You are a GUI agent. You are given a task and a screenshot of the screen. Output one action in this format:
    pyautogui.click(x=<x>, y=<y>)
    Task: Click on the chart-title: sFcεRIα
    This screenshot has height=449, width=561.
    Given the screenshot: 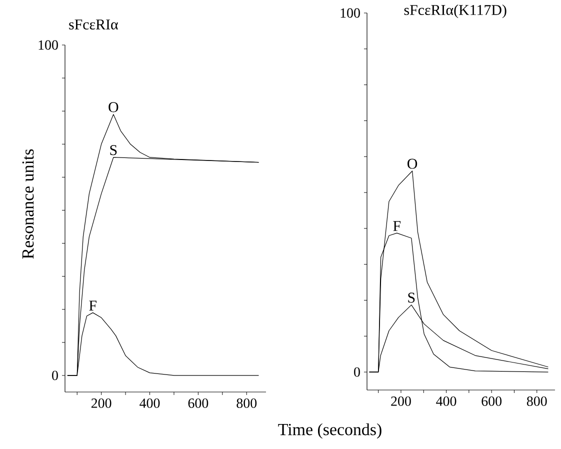 What is the action you would take?
    pyautogui.click(x=93, y=25)
    